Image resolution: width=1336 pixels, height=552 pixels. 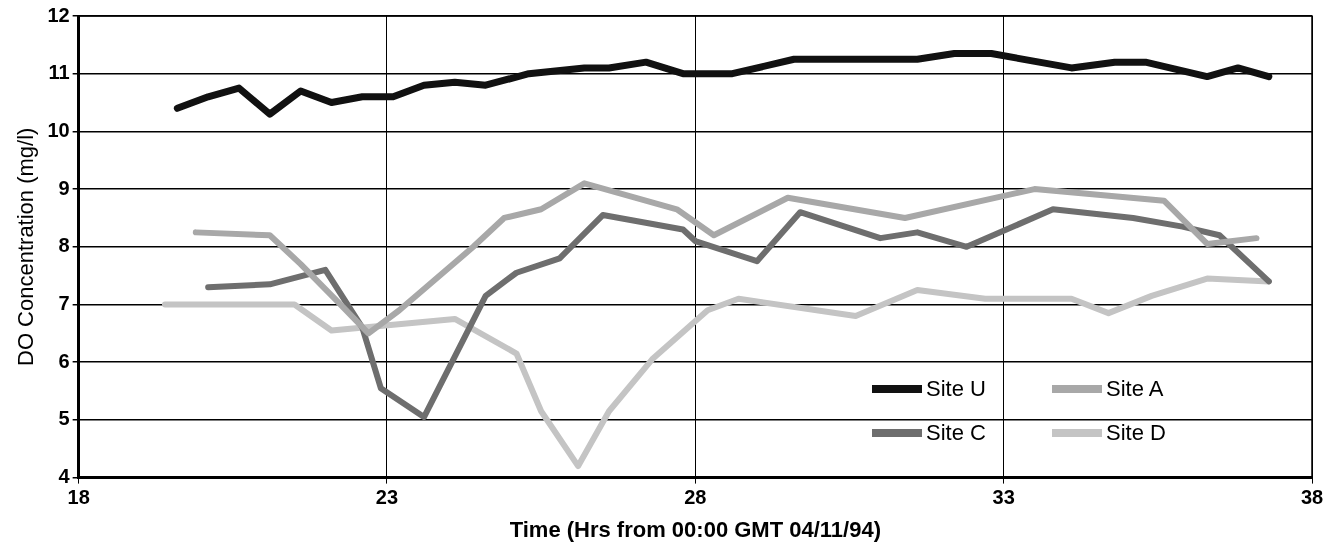 What do you see at coordinates (695, 497) in the screenshot?
I see `x-tick-label: 28` at bounding box center [695, 497].